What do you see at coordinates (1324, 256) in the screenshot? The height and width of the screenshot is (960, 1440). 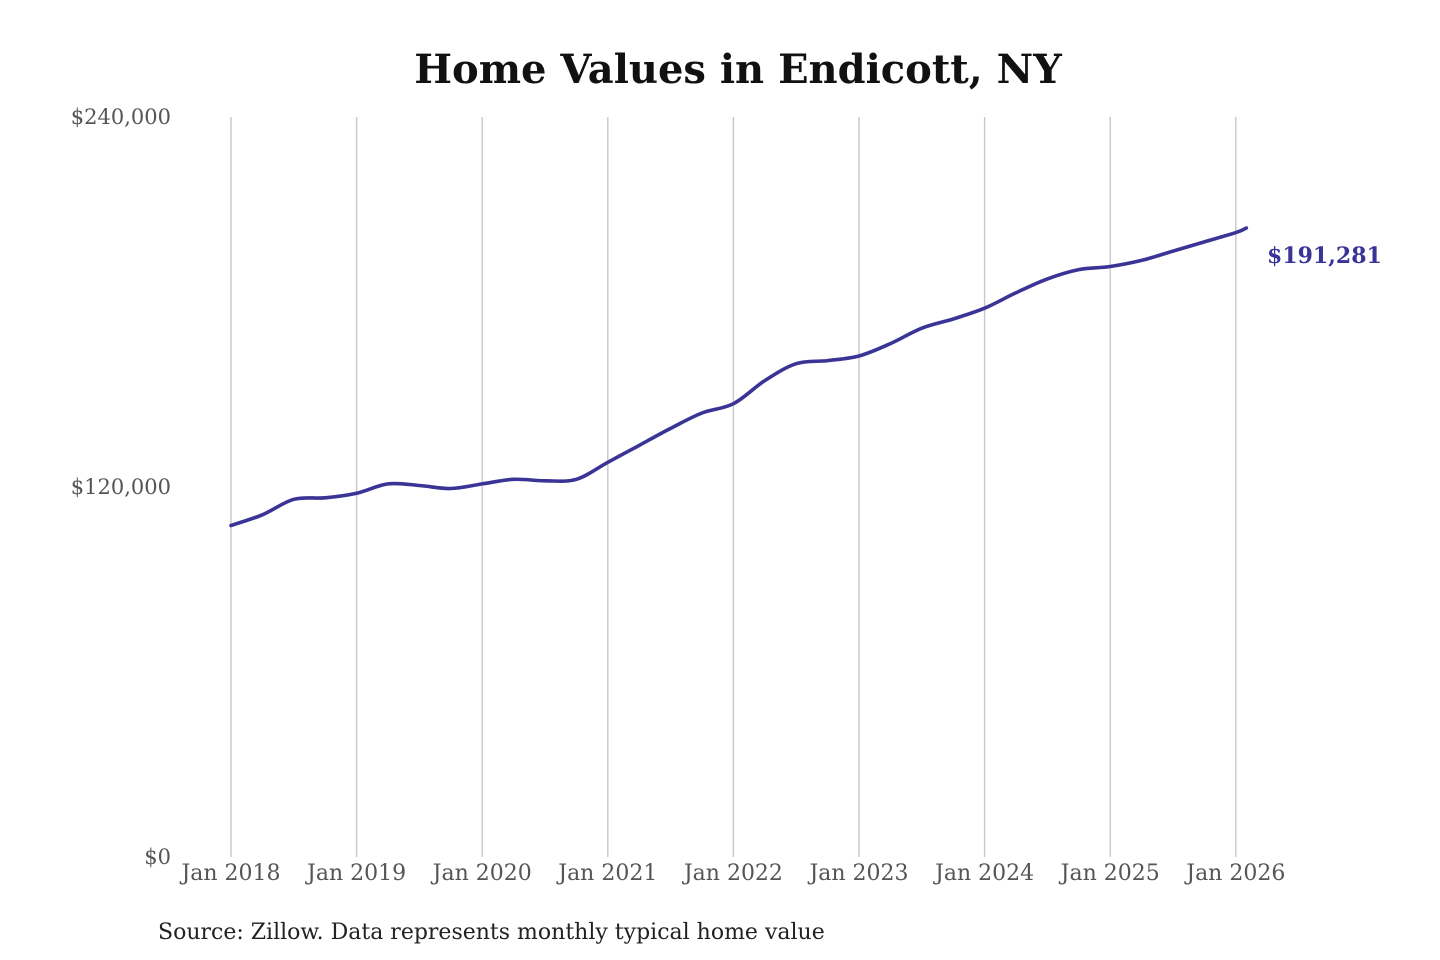 I see `end-value-label: $191,281` at bounding box center [1324, 256].